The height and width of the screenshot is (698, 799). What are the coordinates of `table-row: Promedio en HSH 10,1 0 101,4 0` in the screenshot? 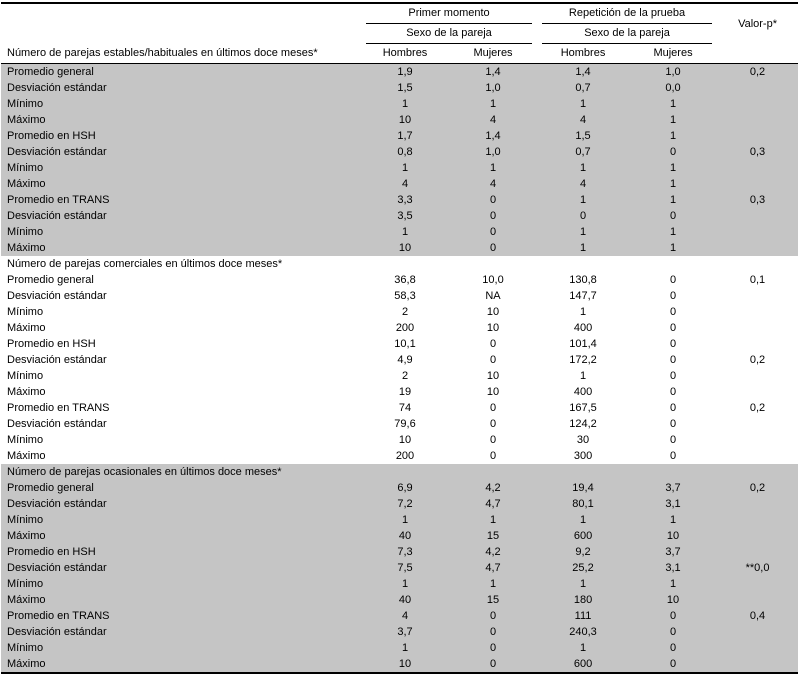 It's located at (399, 344).